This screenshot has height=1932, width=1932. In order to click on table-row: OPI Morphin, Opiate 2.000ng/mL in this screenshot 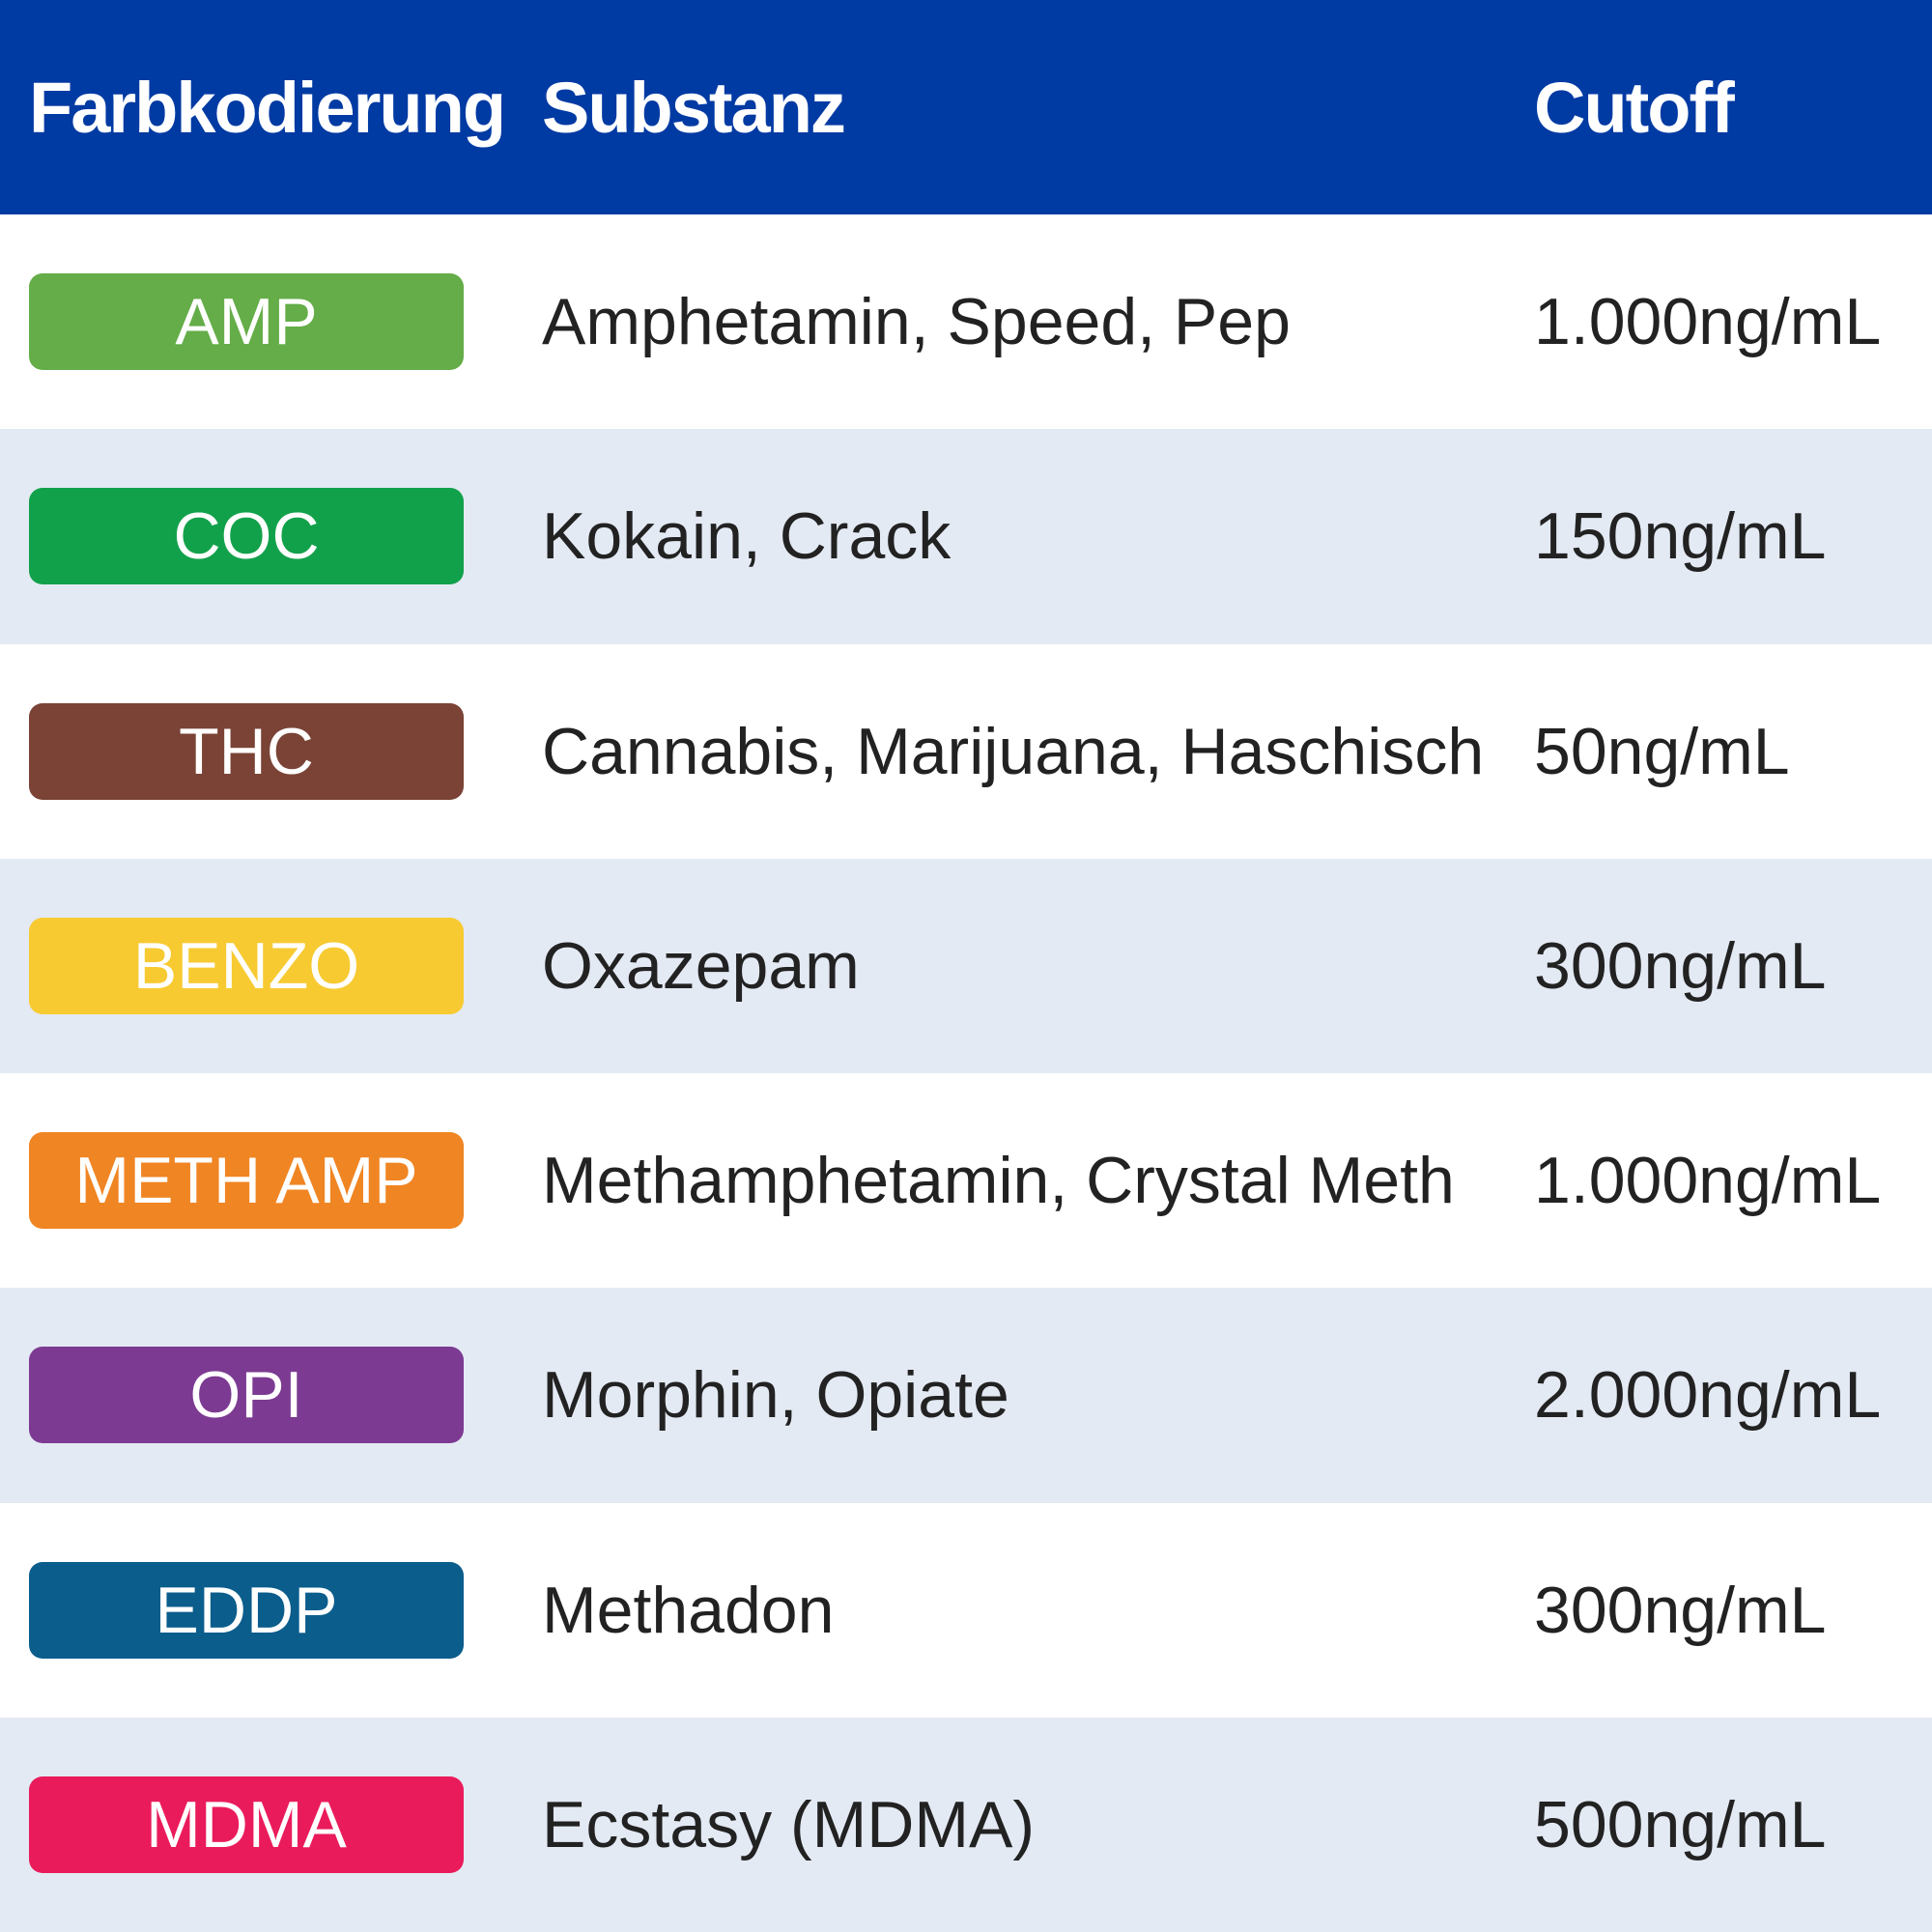, I will do `click(966, 1395)`.